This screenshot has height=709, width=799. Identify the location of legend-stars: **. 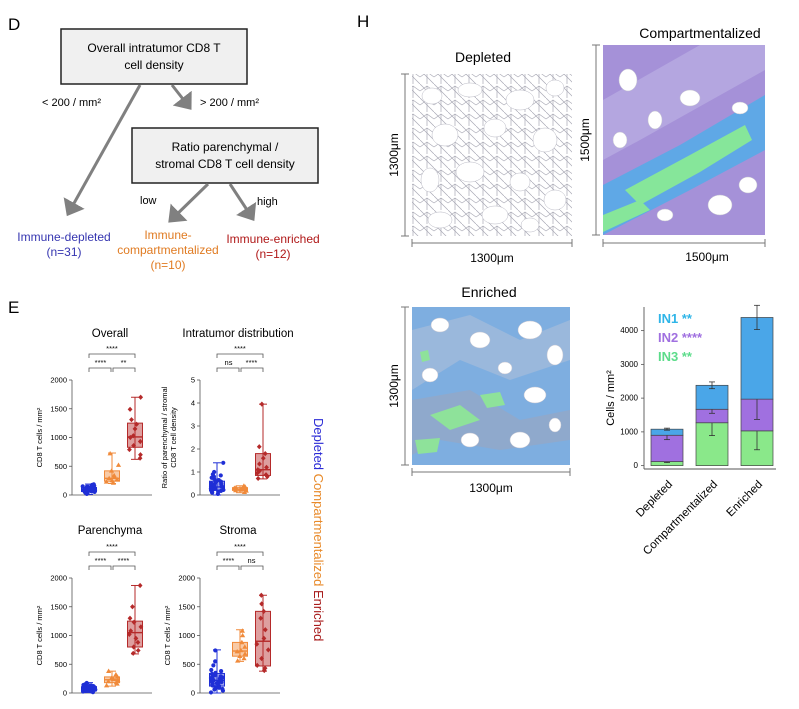
(687, 318).